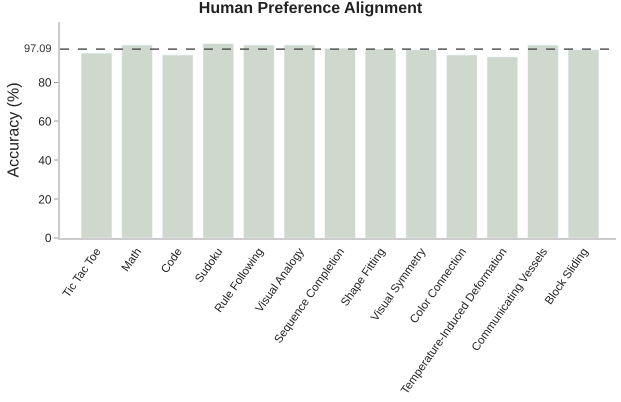 This screenshot has height=402, width=621. What do you see at coordinates (82, 273) in the screenshot?
I see `x-tick-label: Tic Tac Toe` at bounding box center [82, 273].